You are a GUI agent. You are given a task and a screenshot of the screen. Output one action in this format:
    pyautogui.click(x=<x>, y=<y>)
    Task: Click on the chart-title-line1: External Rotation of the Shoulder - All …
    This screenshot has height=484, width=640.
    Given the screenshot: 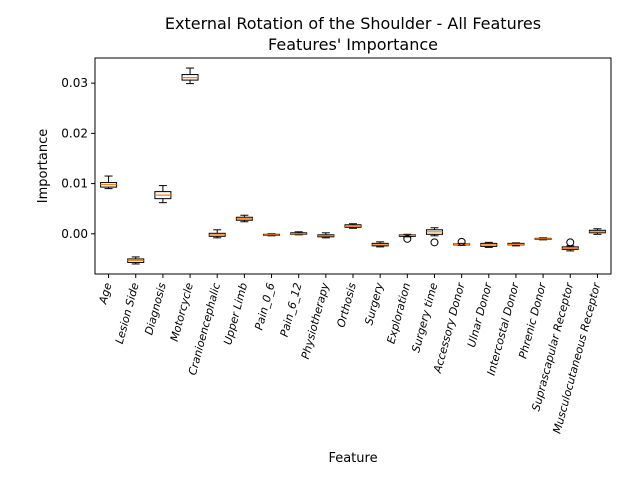 What is the action you would take?
    pyautogui.click(x=353, y=23)
    